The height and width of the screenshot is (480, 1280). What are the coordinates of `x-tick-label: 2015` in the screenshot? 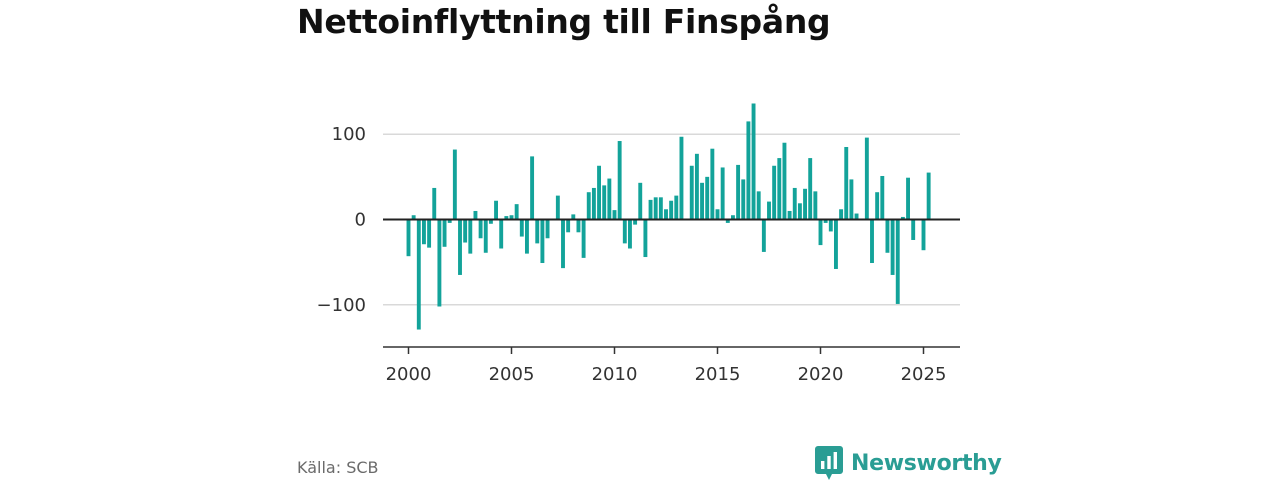 It's located at (718, 374).